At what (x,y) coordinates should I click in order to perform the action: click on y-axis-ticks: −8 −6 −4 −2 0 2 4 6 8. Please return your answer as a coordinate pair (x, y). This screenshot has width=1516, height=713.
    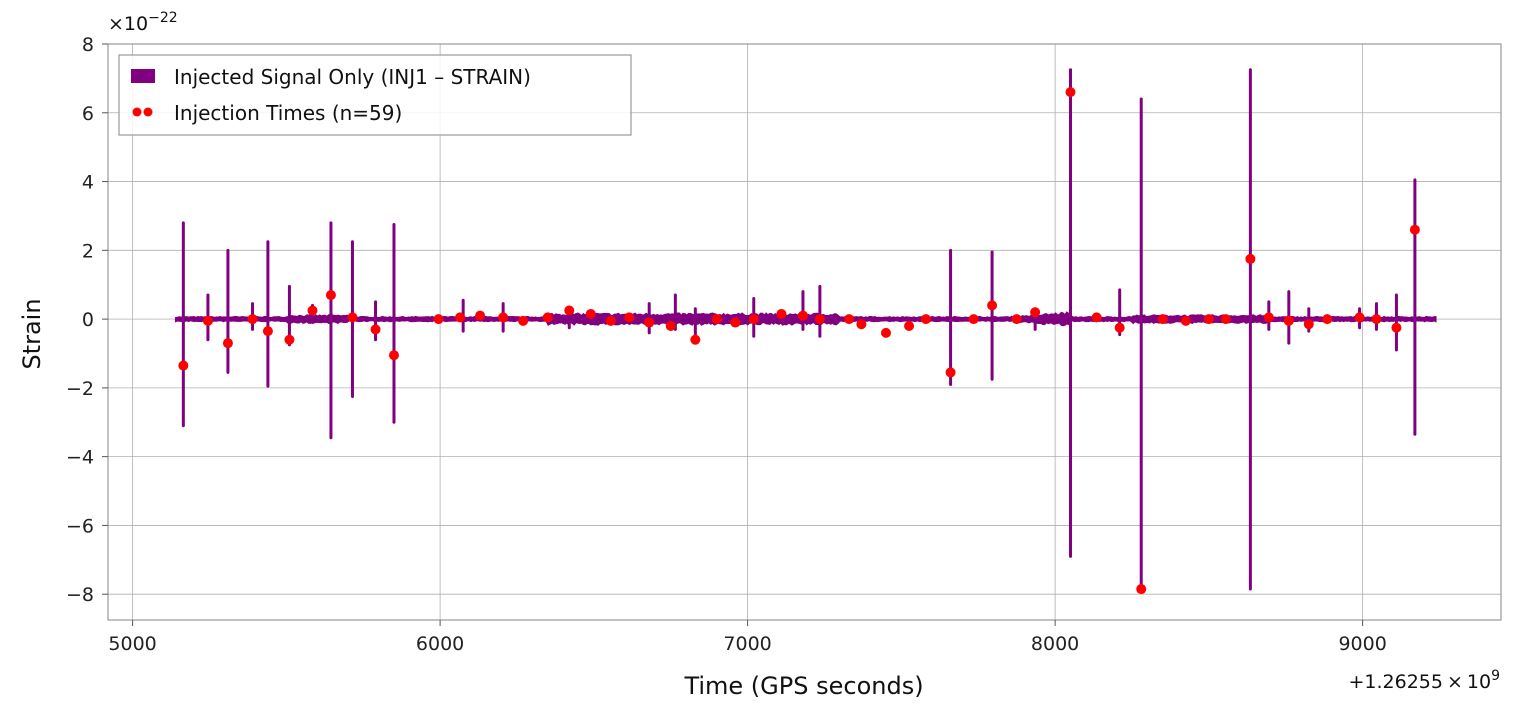
    Looking at the image, I should click on (87, 320).